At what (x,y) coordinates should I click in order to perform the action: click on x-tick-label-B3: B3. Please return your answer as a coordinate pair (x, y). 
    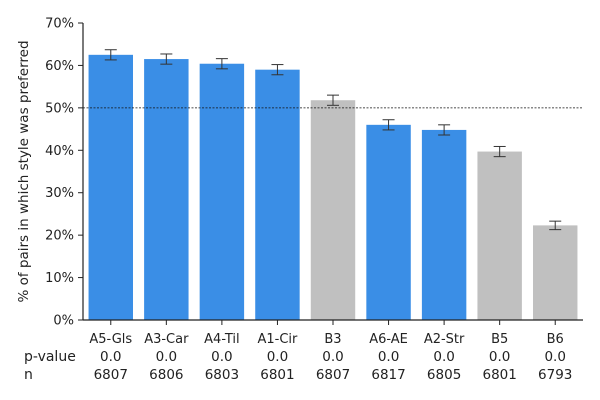
    Looking at the image, I should click on (332, 339).